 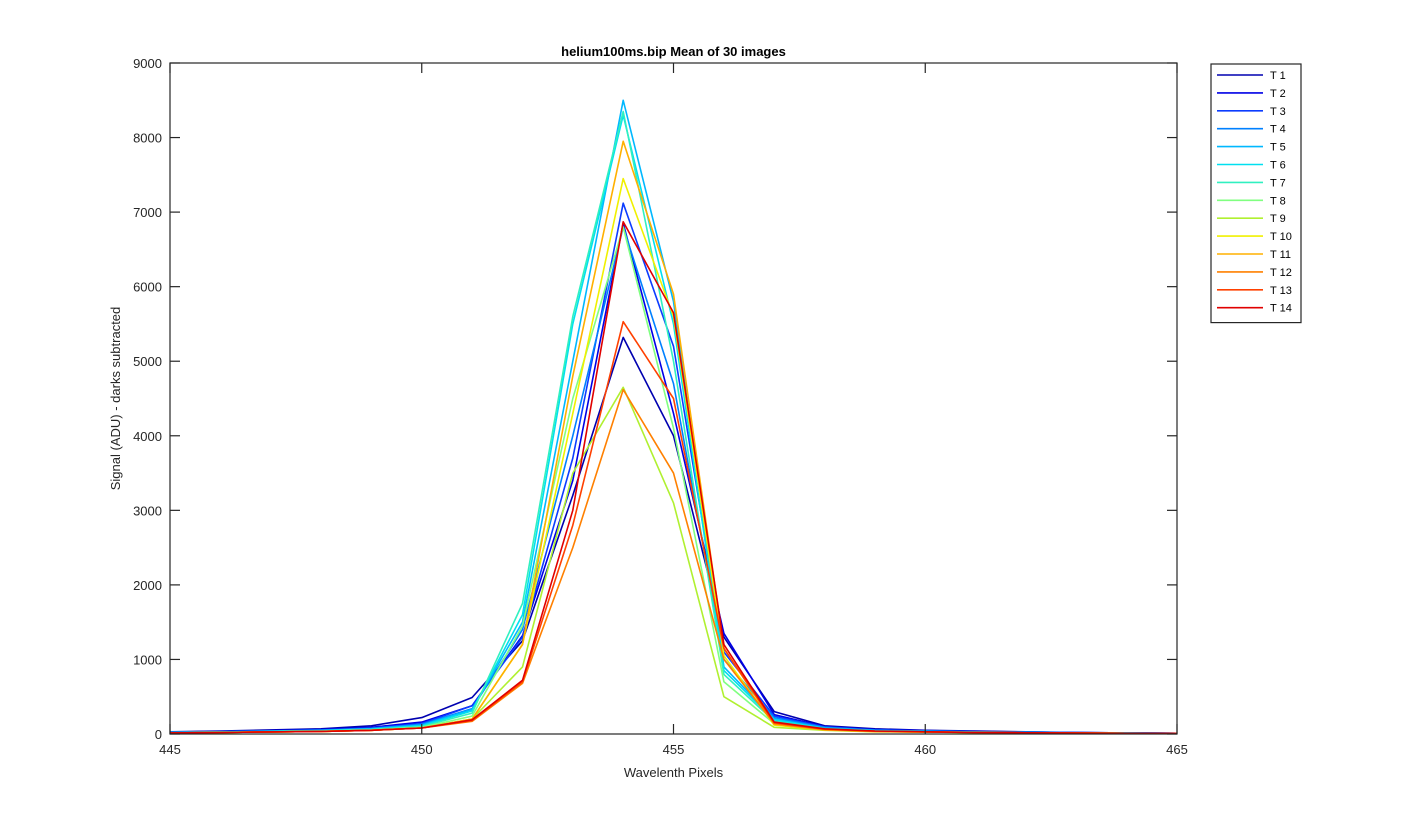 What do you see at coordinates (925, 749) in the screenshot?
I see `x-tick-label: 460` at bounding box center [925, 749].